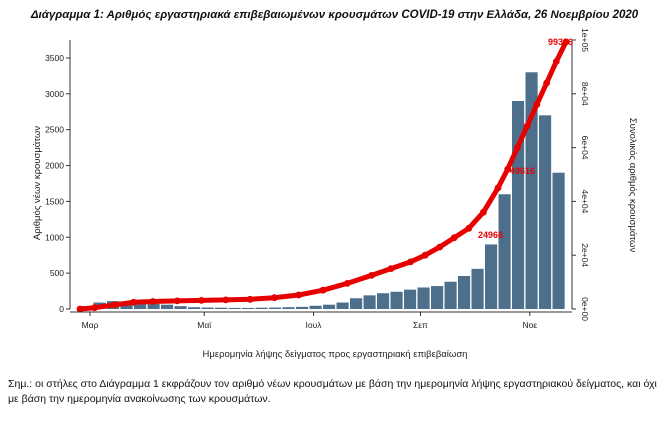 The image size is (669, 434). Describe the element at coordinates (585, 148) in the screenshot. I see `y-right-tick-label-6e+04: 6e+04` at that location.